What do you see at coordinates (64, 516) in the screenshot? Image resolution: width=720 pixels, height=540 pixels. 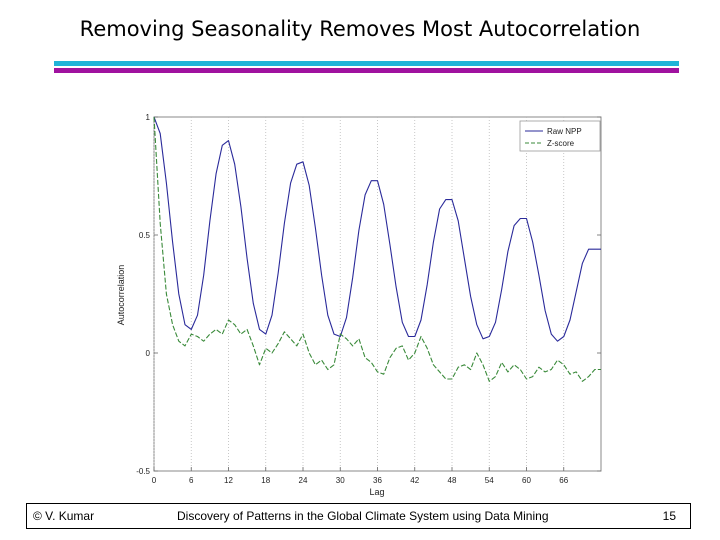 I see `footer-author: © V. Kumar` at bounding box center [64, 516].